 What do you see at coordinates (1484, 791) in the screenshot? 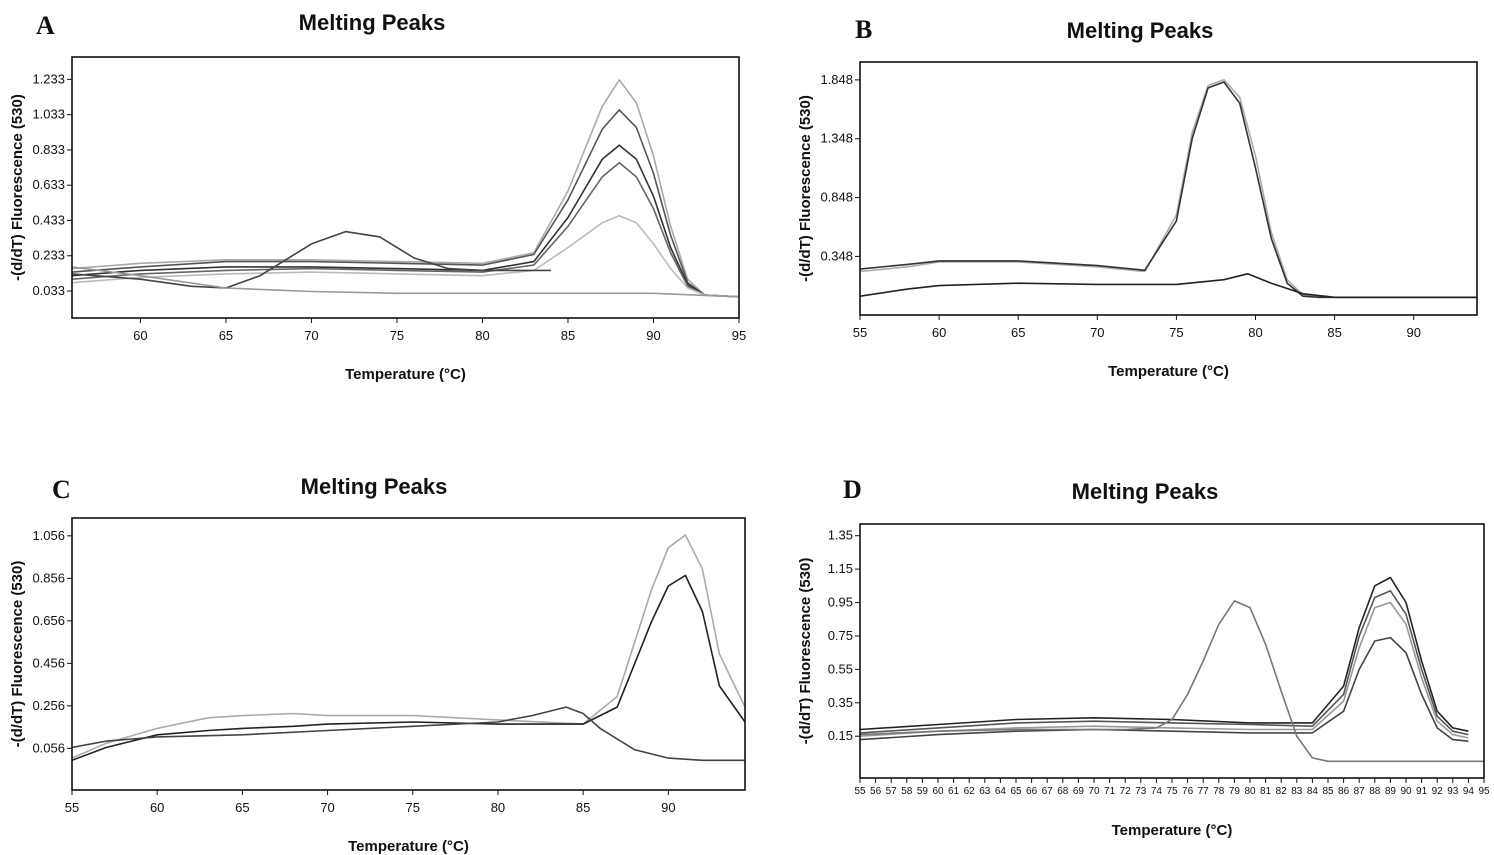
I see `x-tick-label-d: 95` at bounding box center [1484, 791].